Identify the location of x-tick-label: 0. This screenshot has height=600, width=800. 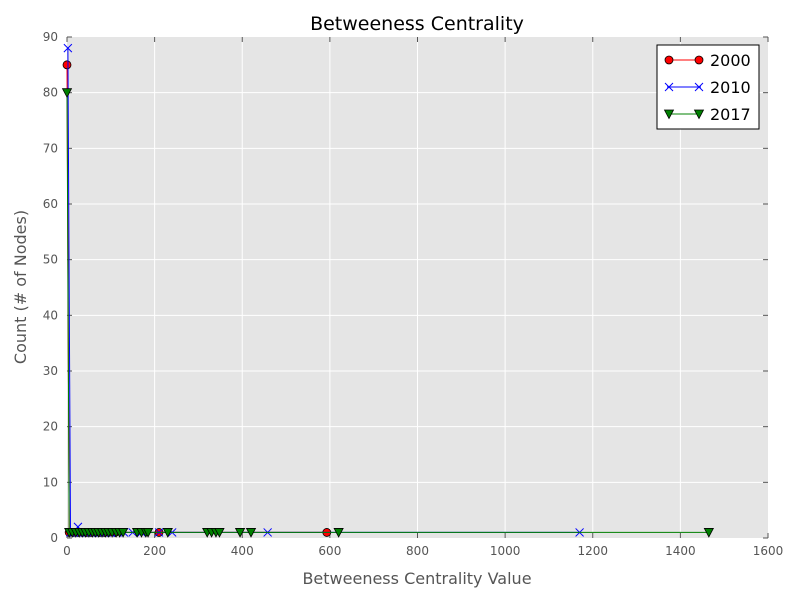
(67, 551).